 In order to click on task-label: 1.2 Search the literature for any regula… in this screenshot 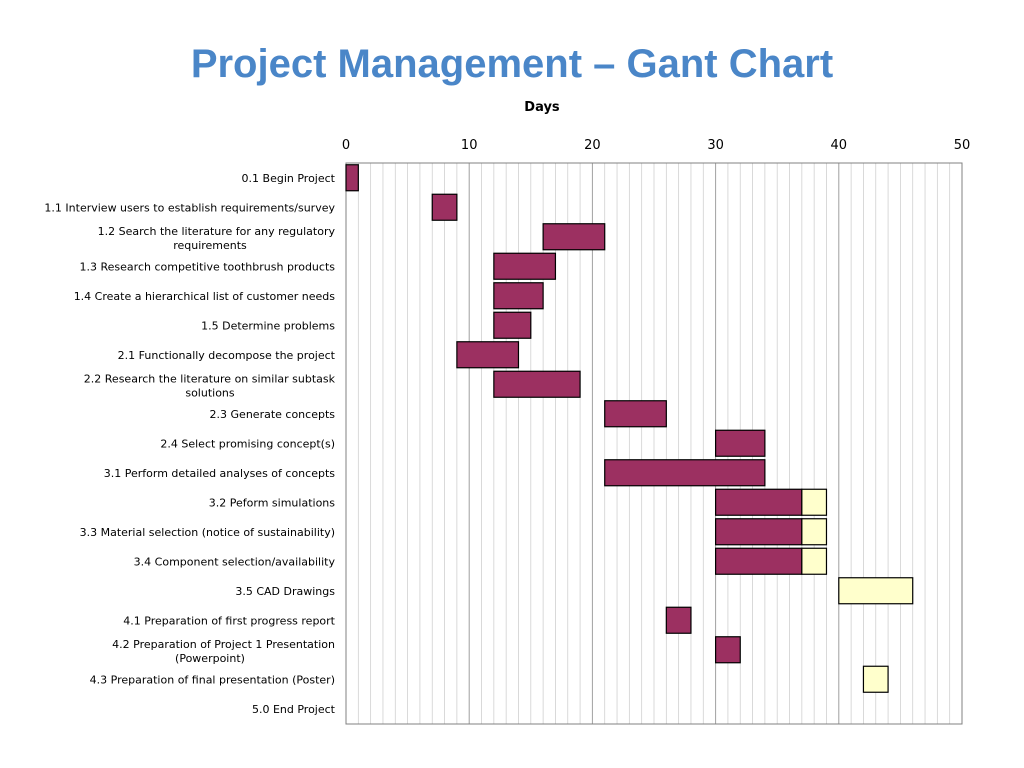, I will do `click(217, 238)`.